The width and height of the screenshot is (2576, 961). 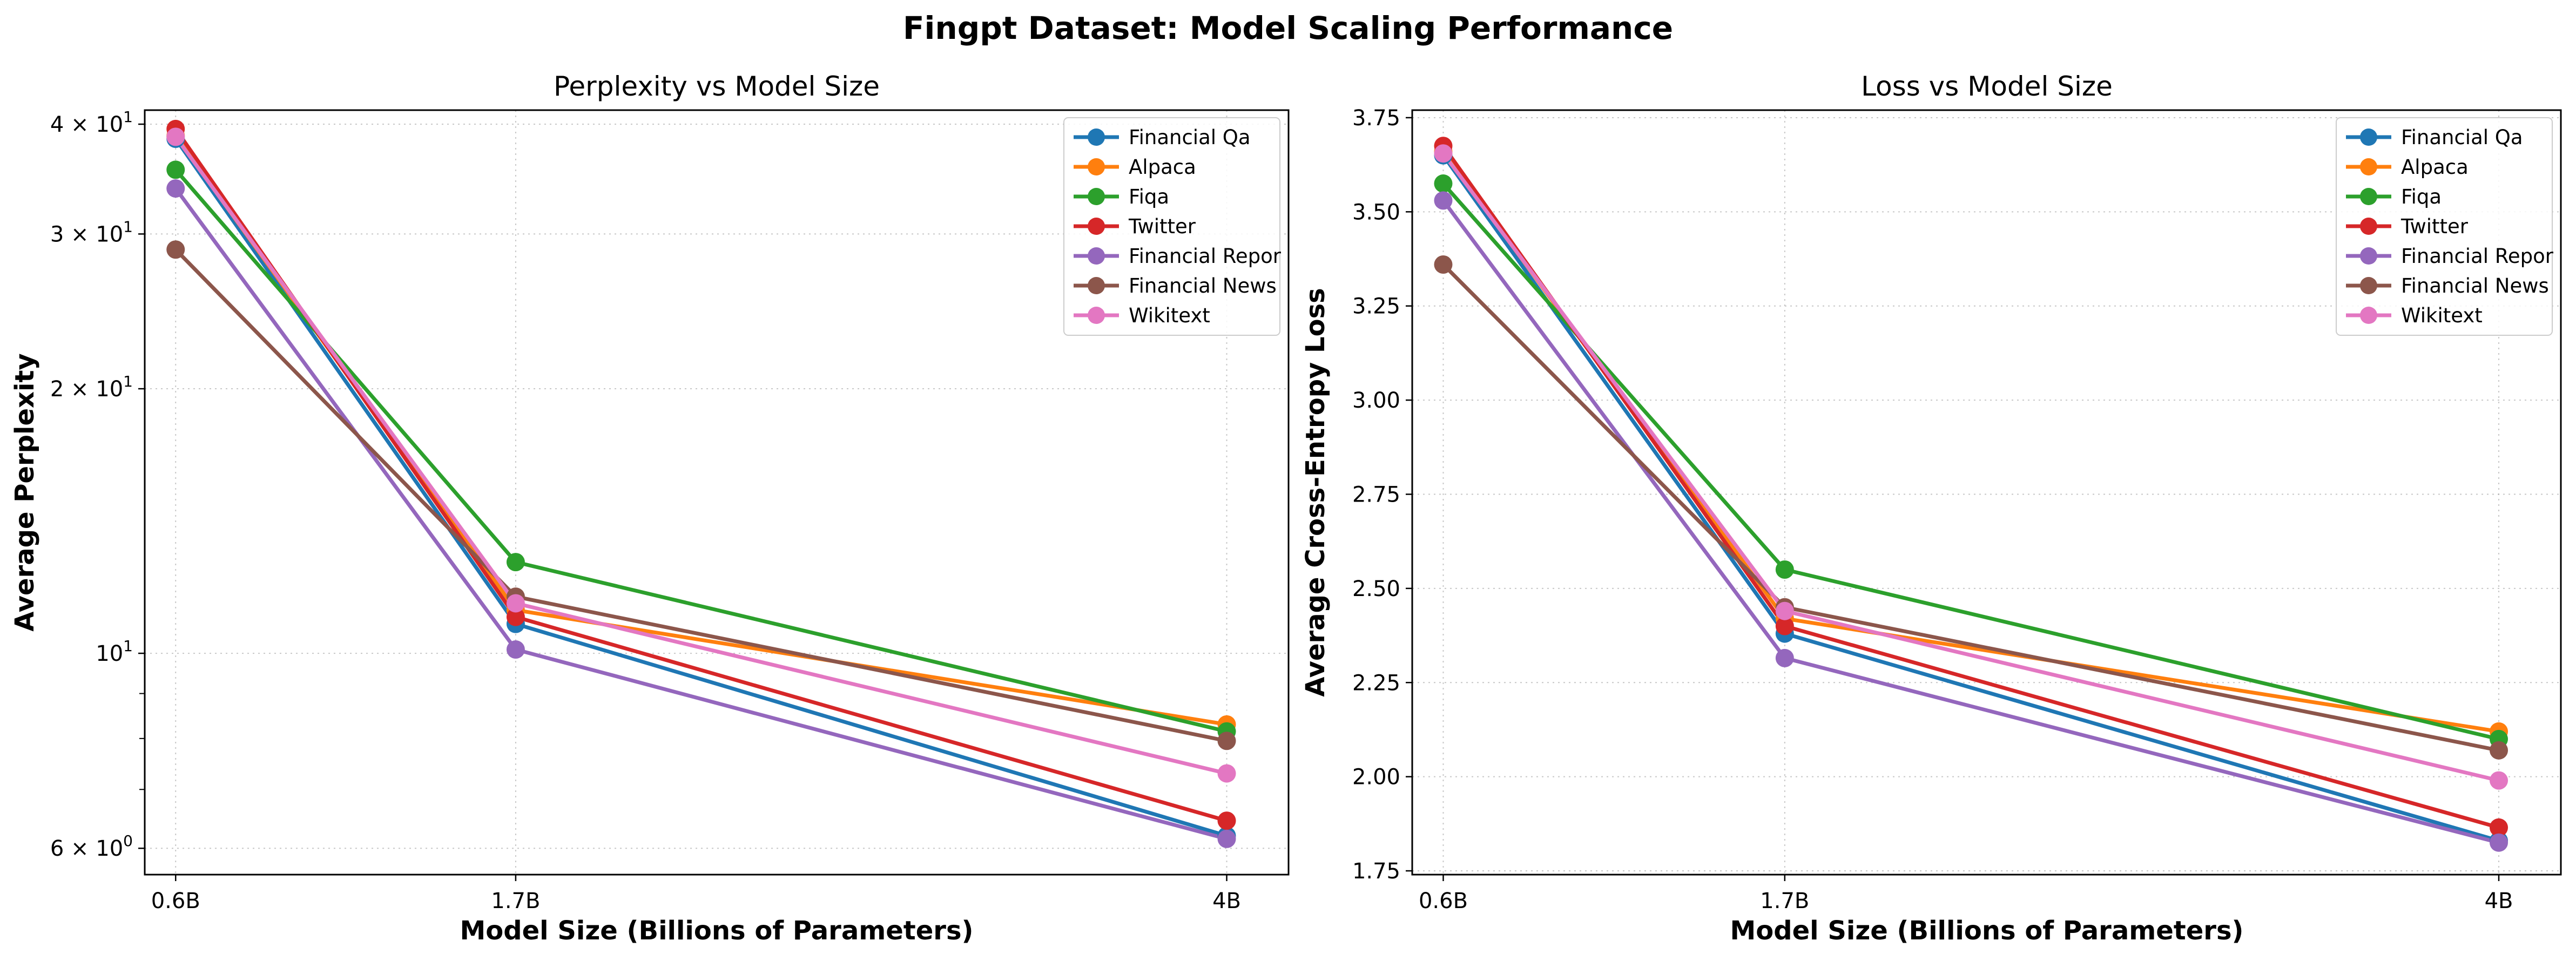 What do you see at coordinates (91, 232) in the screenshot?
I see `y-tick-label: 3 × 10¹` at bounding box center [91, 232].